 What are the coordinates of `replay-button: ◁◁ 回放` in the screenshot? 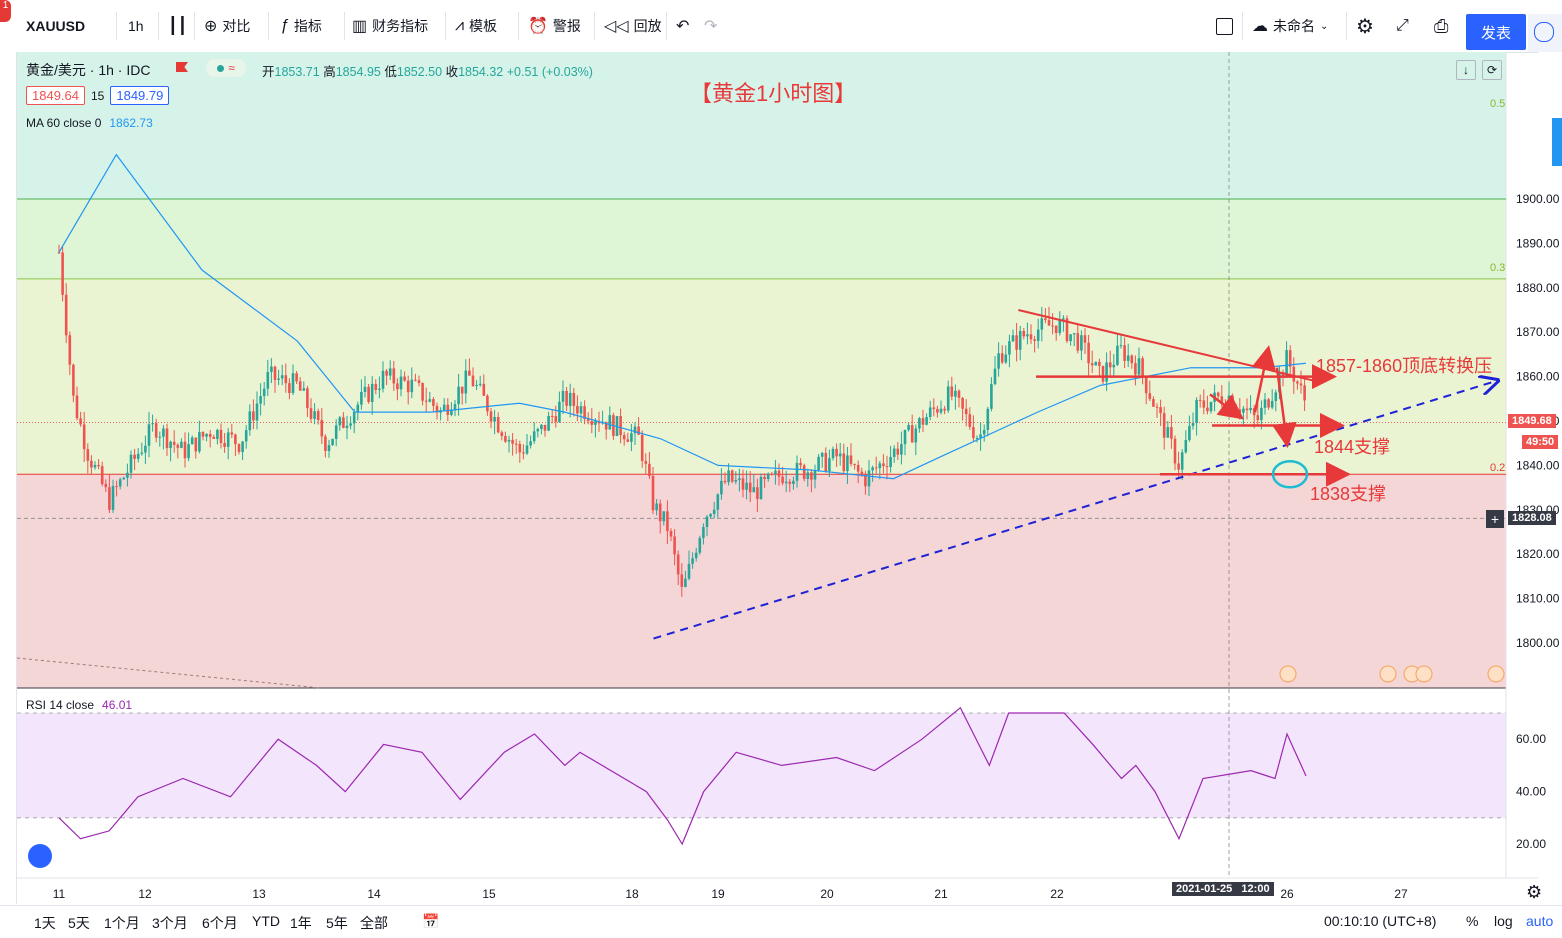 It's located at (633, 26).